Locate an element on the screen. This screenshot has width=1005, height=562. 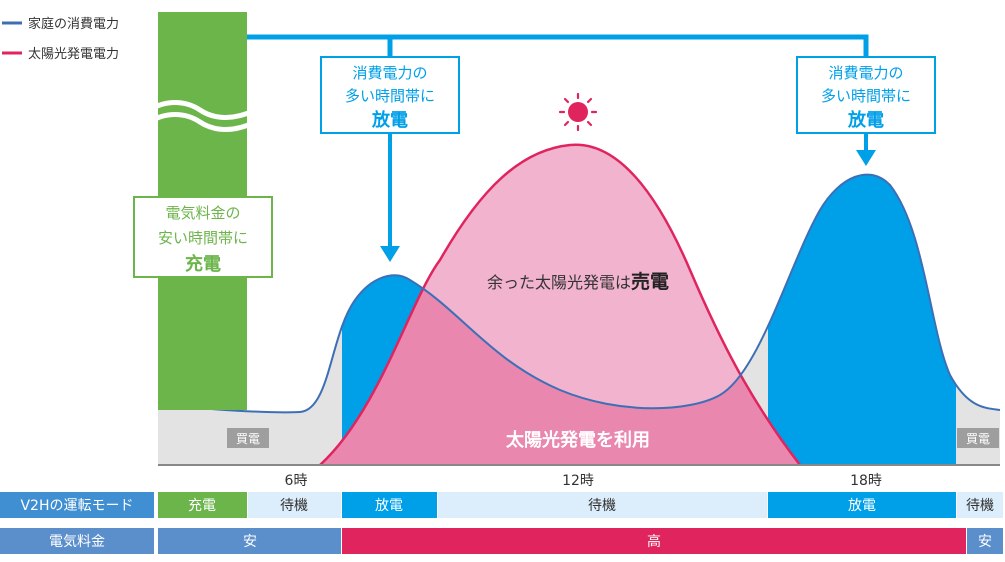
buy-label-right: 買電 is located at coordinates (978, 439).